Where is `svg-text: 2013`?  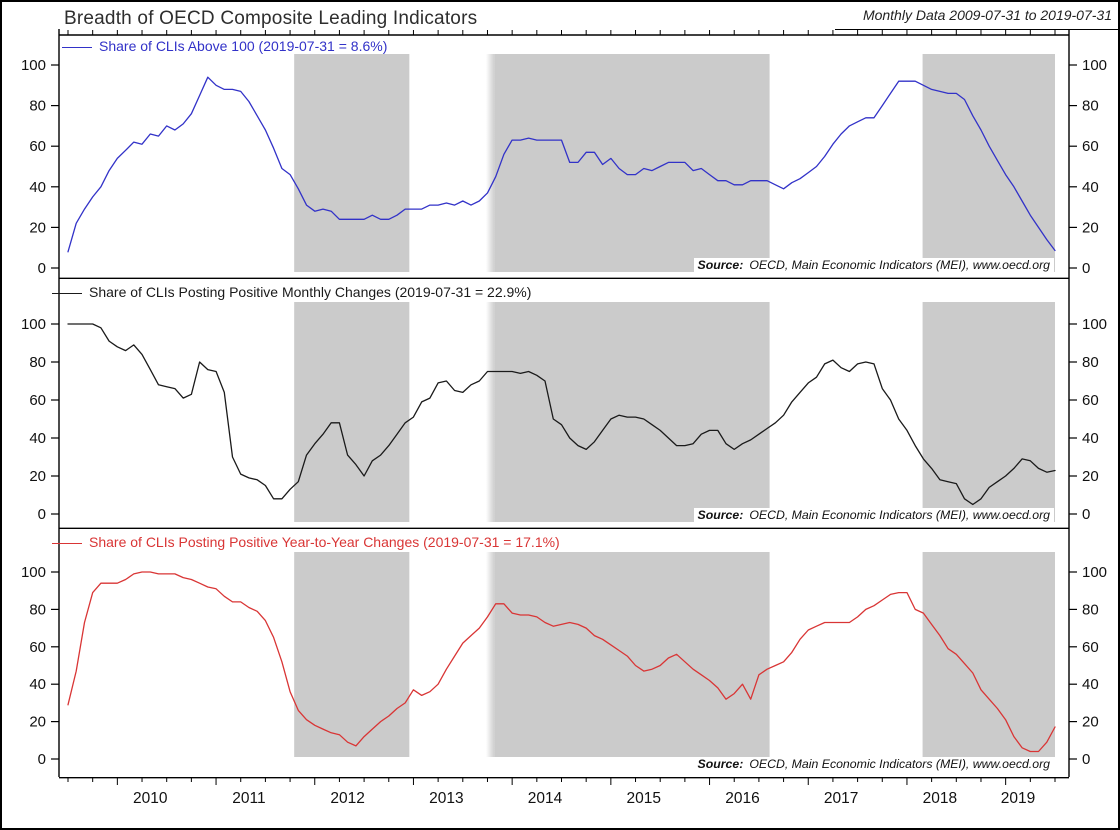
svg-text: 2013 is located at coordinates (446, 798).